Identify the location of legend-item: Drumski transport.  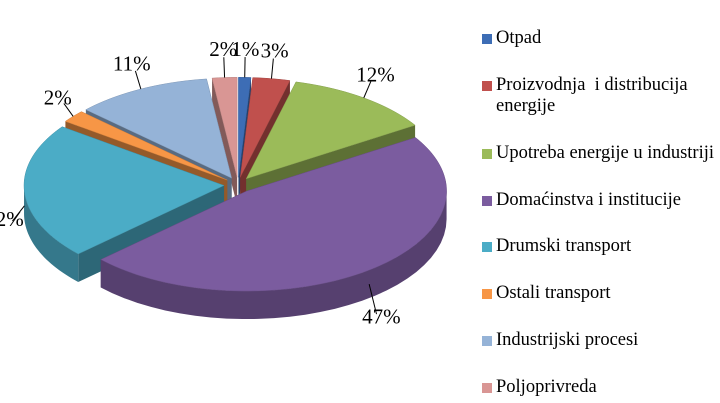
(600, 246).